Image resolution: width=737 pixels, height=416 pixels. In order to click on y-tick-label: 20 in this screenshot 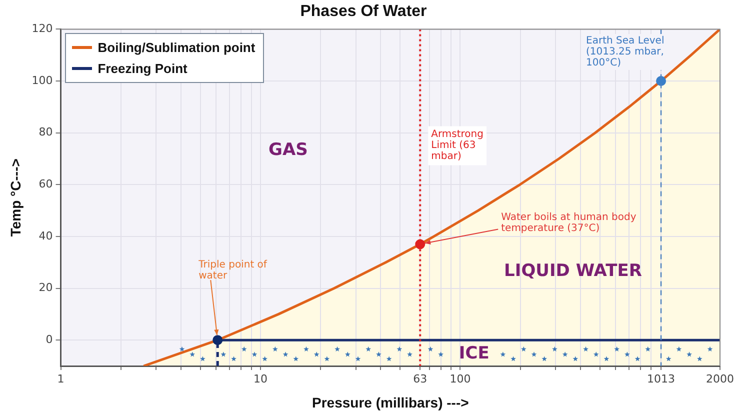, I will do `click(45, 287)`.